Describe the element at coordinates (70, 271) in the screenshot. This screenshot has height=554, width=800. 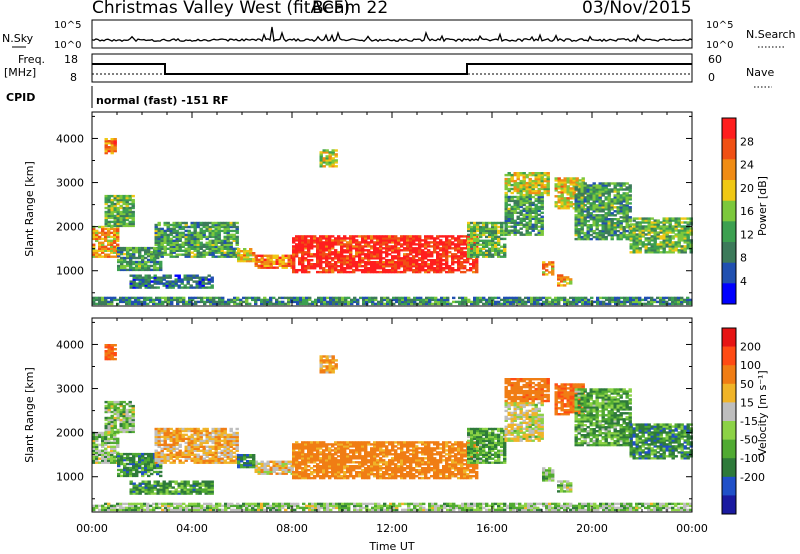
I see `y-tick-label: 1000` at that location.